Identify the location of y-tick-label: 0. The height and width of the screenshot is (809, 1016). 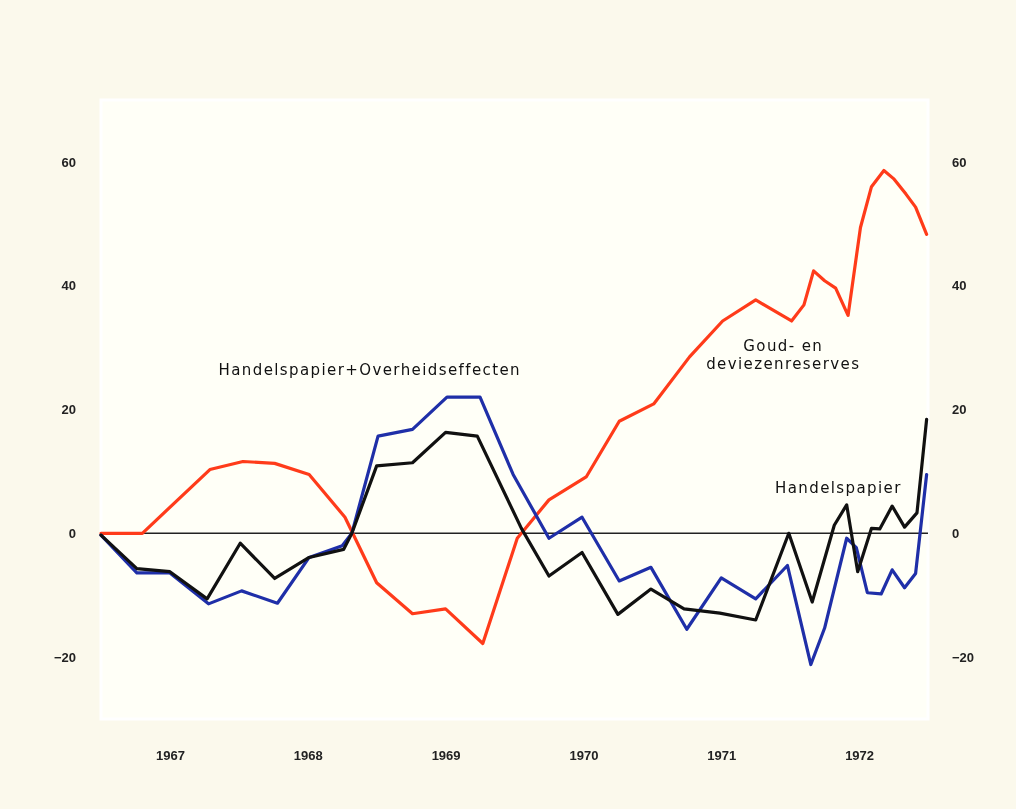
(72, 533).